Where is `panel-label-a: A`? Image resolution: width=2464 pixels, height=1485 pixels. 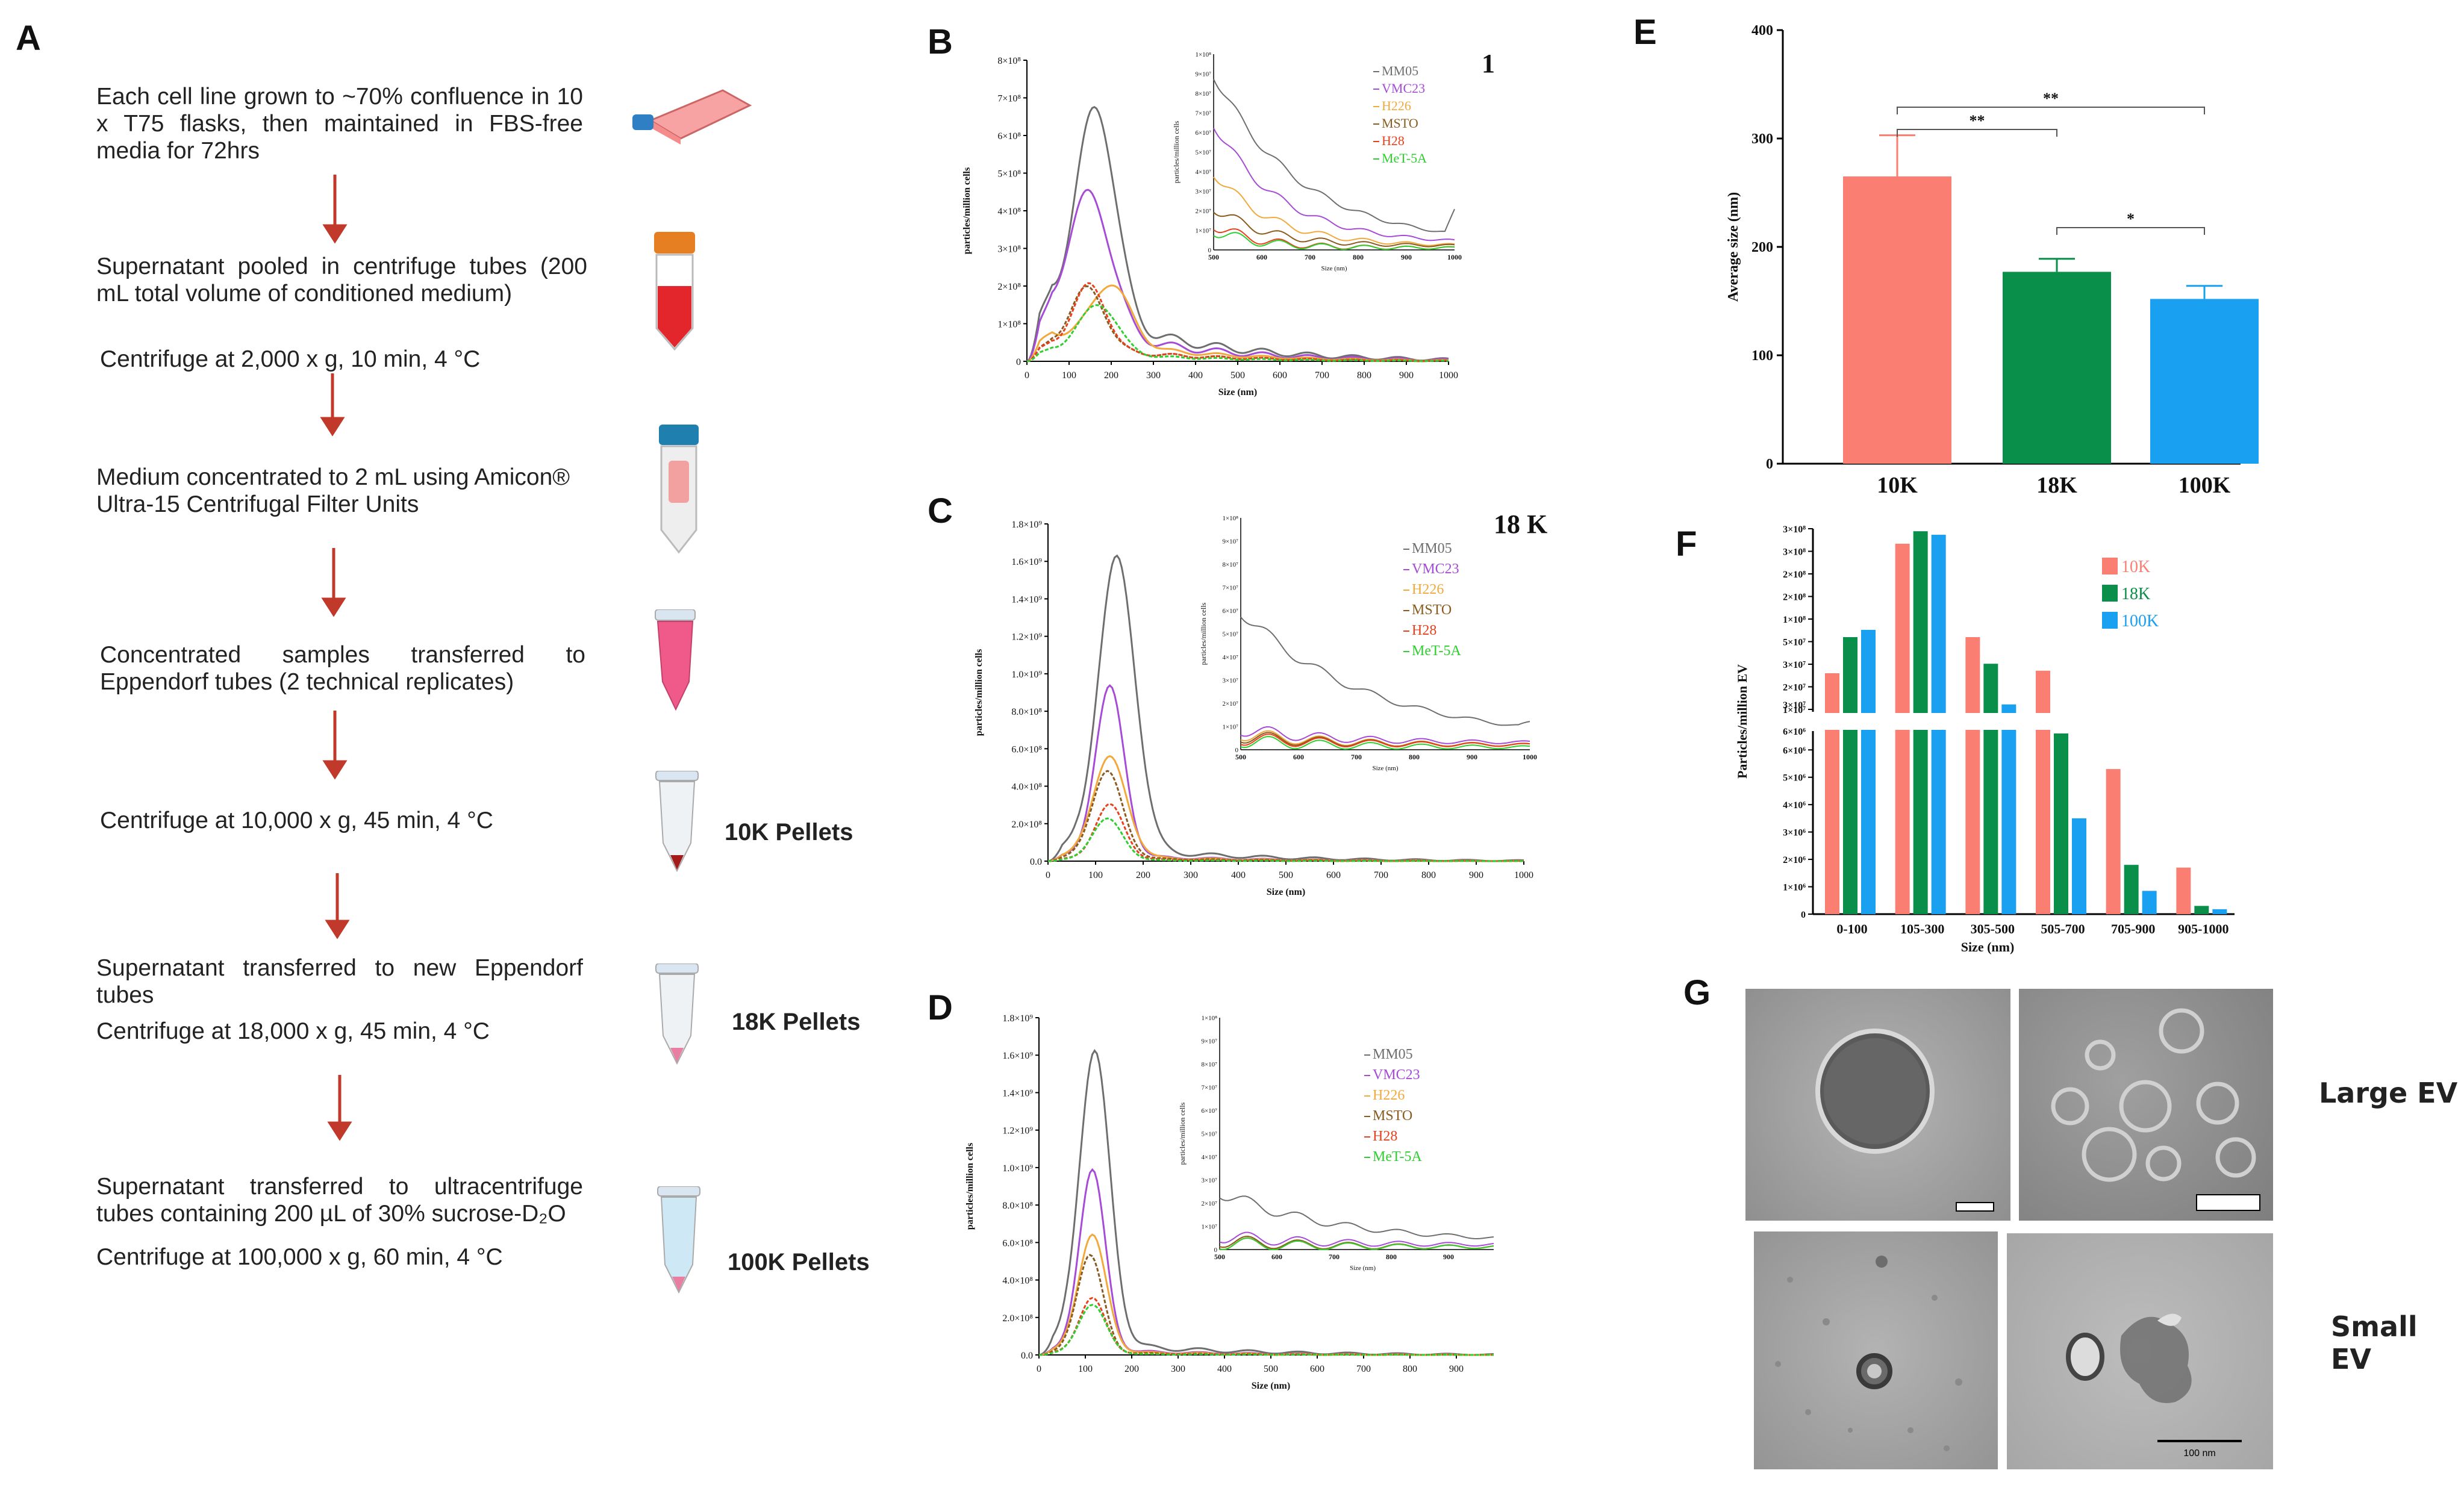
panel-label-a: A is located at coordinates (28, 38).